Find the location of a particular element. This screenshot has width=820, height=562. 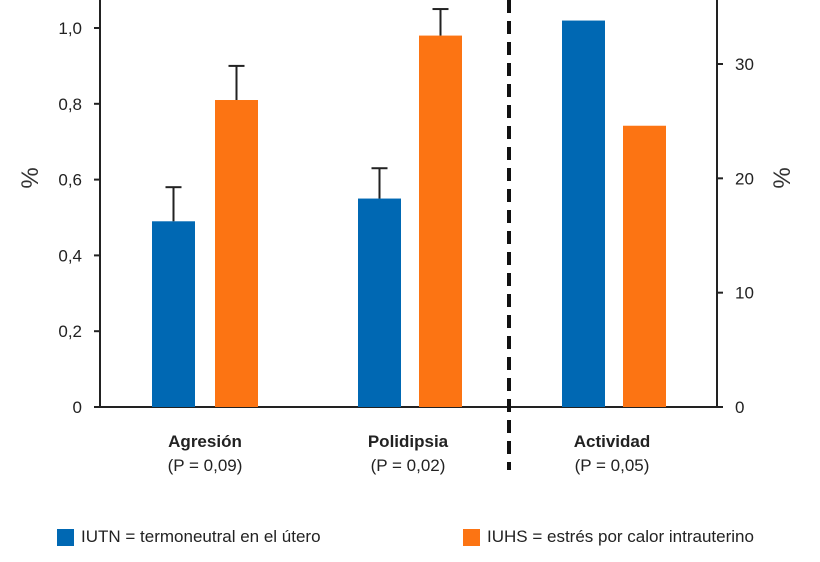

category-name: Agresión is located at coordinates (205, 441).